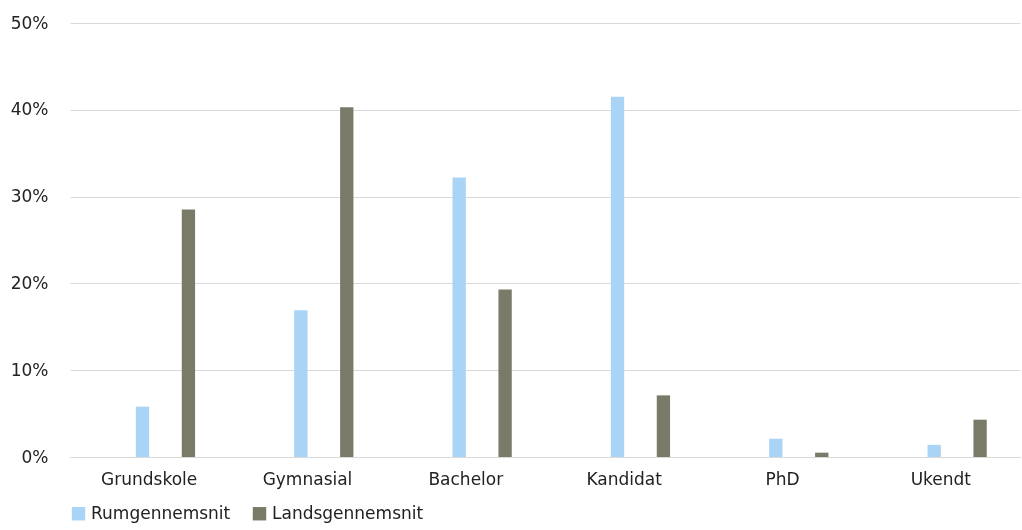 The width and height of the screenshot is (1022, 530). I want to click on x-tick-label: Grundskole, so click(149, 478).